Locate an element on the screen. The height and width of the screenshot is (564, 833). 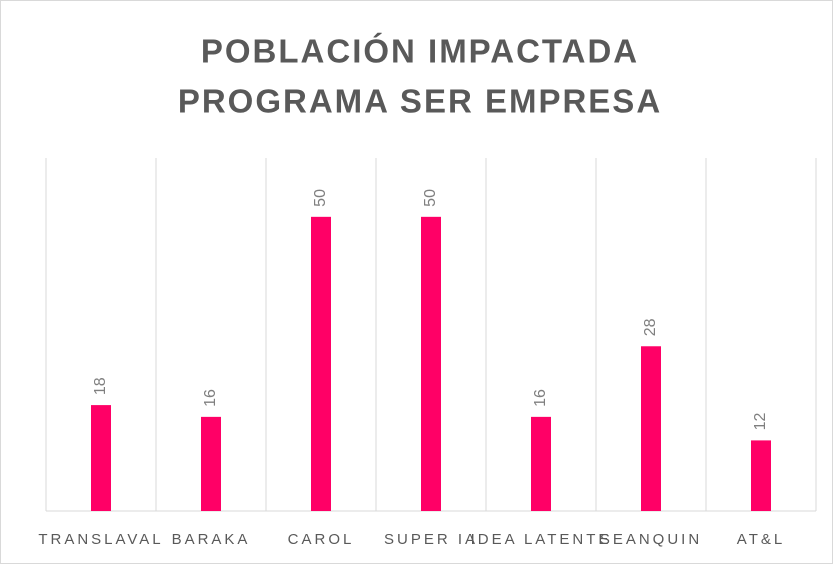
x-tick-label: AT&L is located at coordinates (761, 539).